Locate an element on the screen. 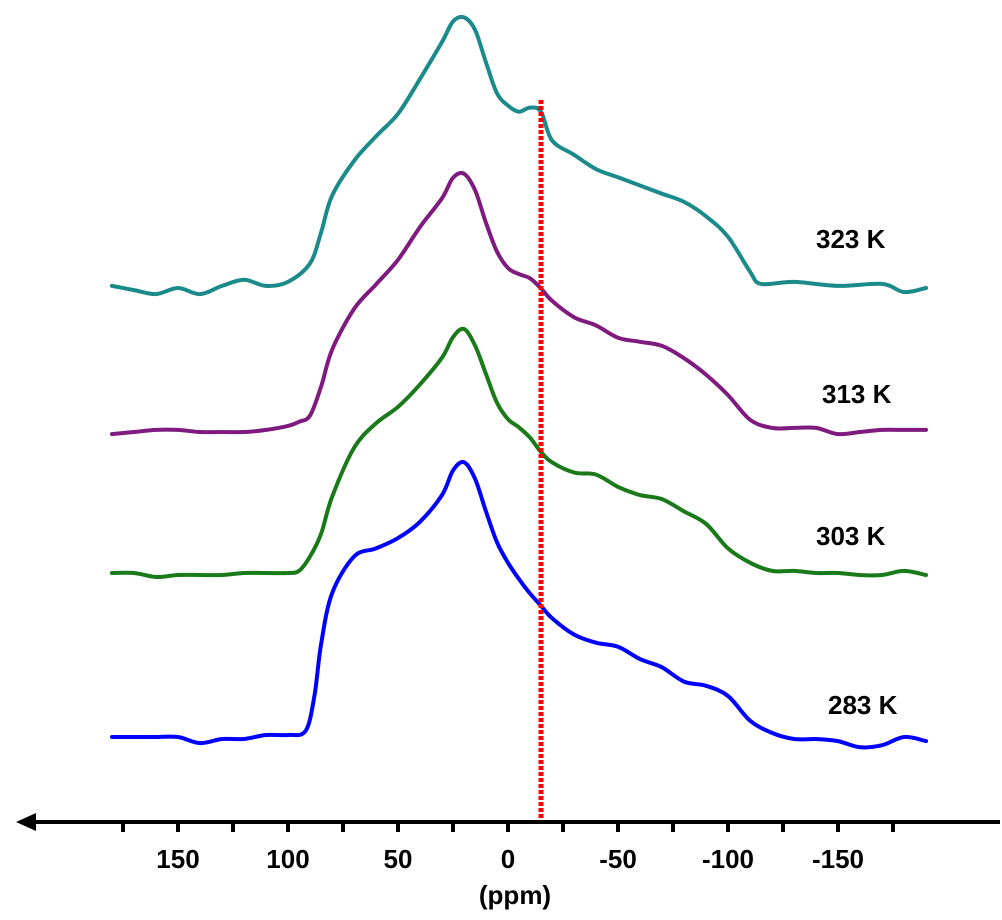 The image size is (1002, 920). x-tick-label: -150 is located at coordinates (838, 859).